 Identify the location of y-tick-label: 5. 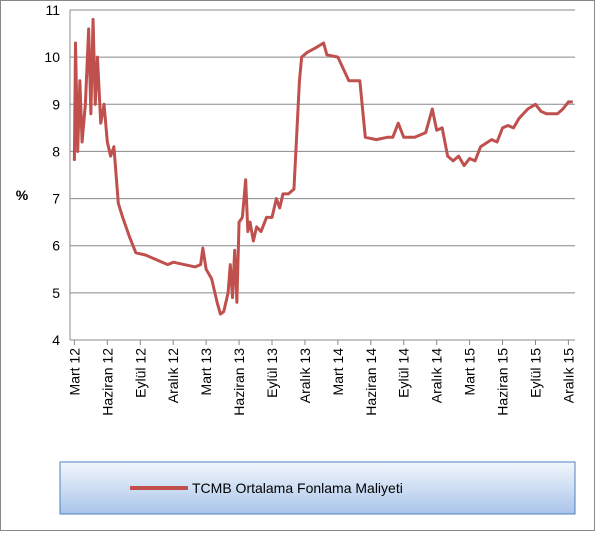
(56, 293).